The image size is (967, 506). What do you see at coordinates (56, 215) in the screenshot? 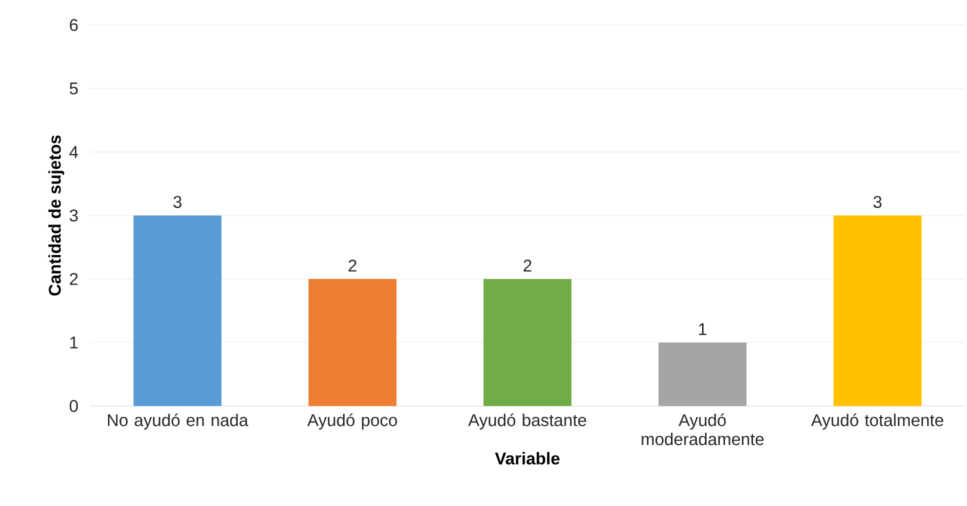
I see `y-axis-title: Cantidad de sujetos` at bounding box center [56, 215].